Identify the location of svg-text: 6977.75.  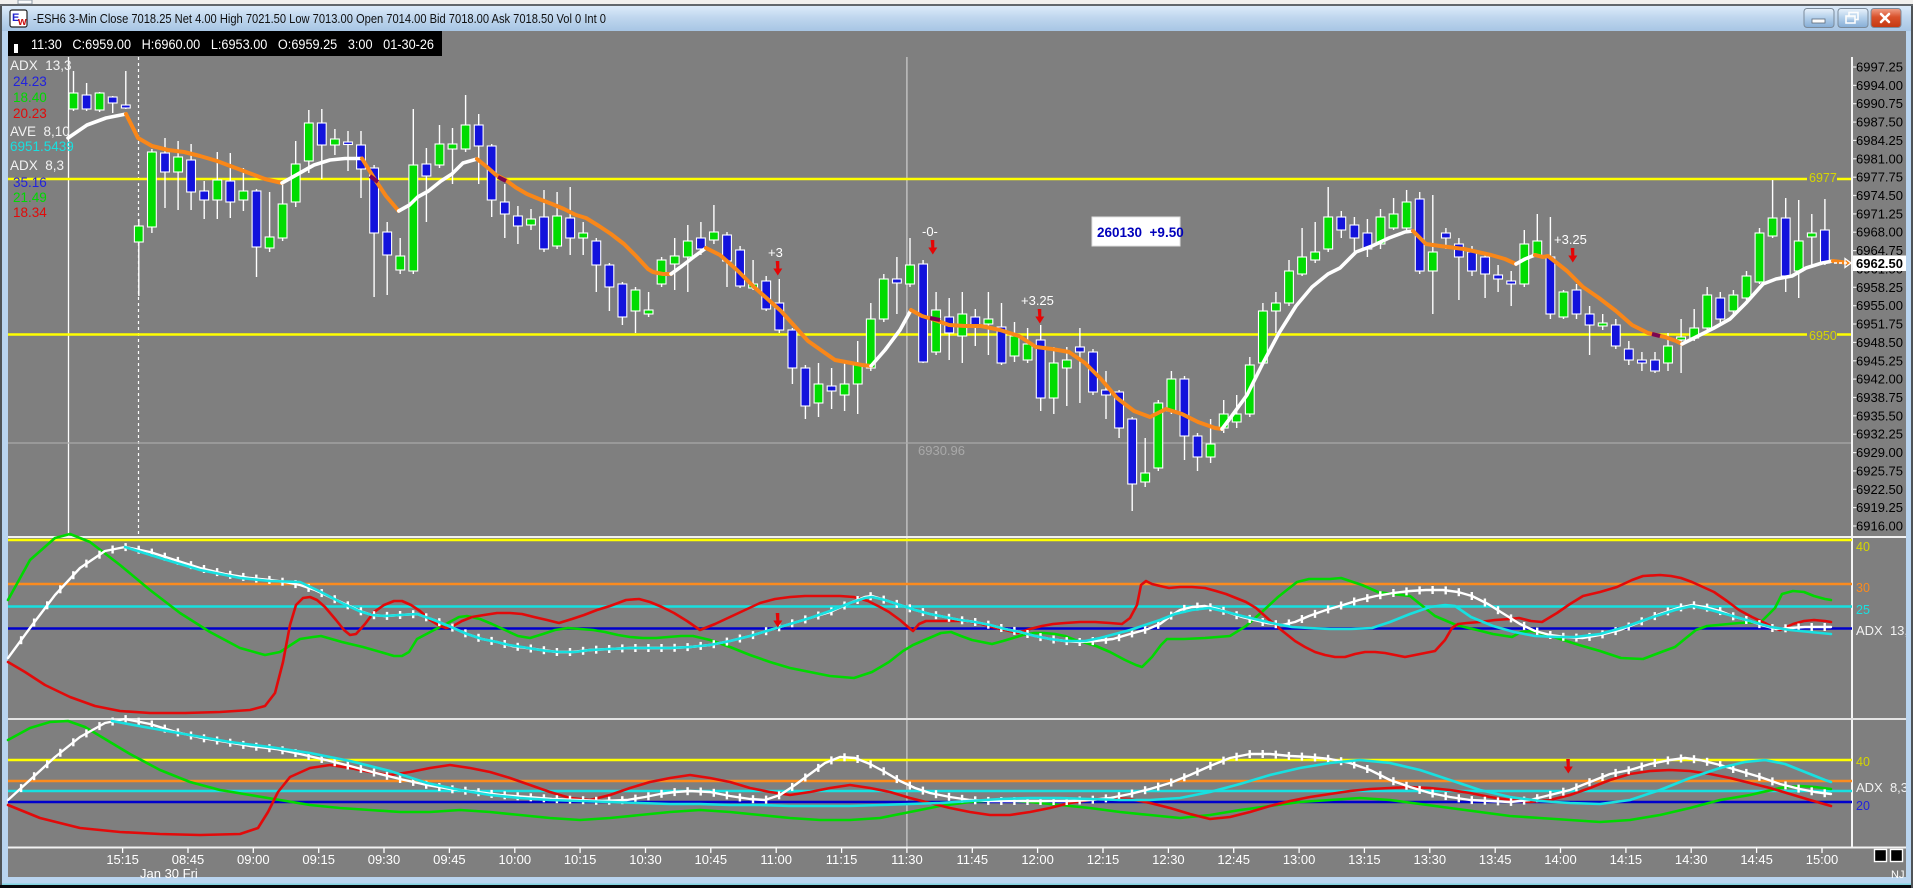
(1879, 177).